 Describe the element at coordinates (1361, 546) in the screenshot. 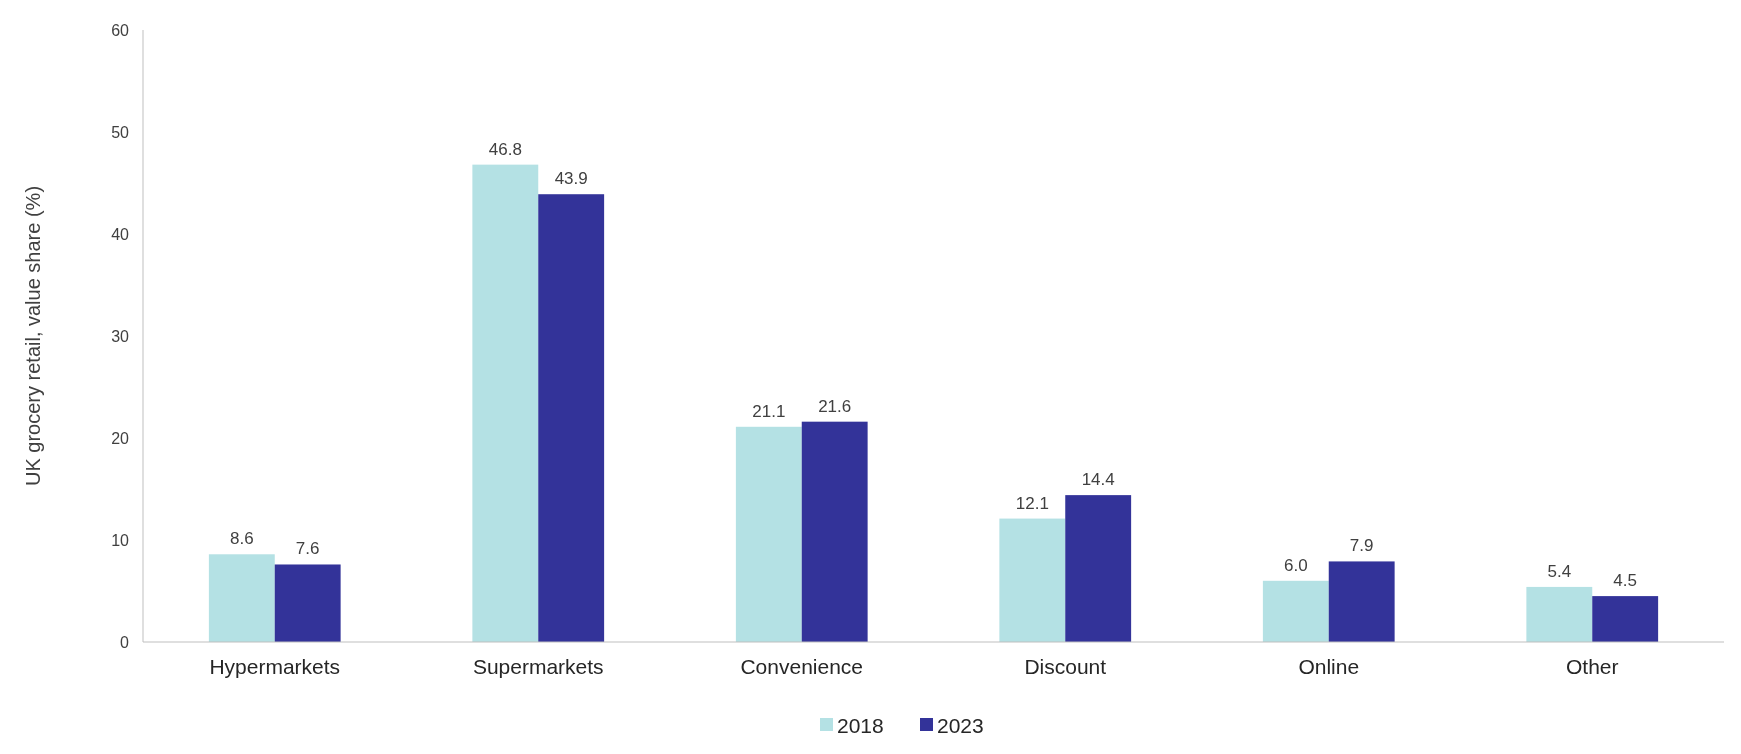

I see `data-label: 7.9` at that location.